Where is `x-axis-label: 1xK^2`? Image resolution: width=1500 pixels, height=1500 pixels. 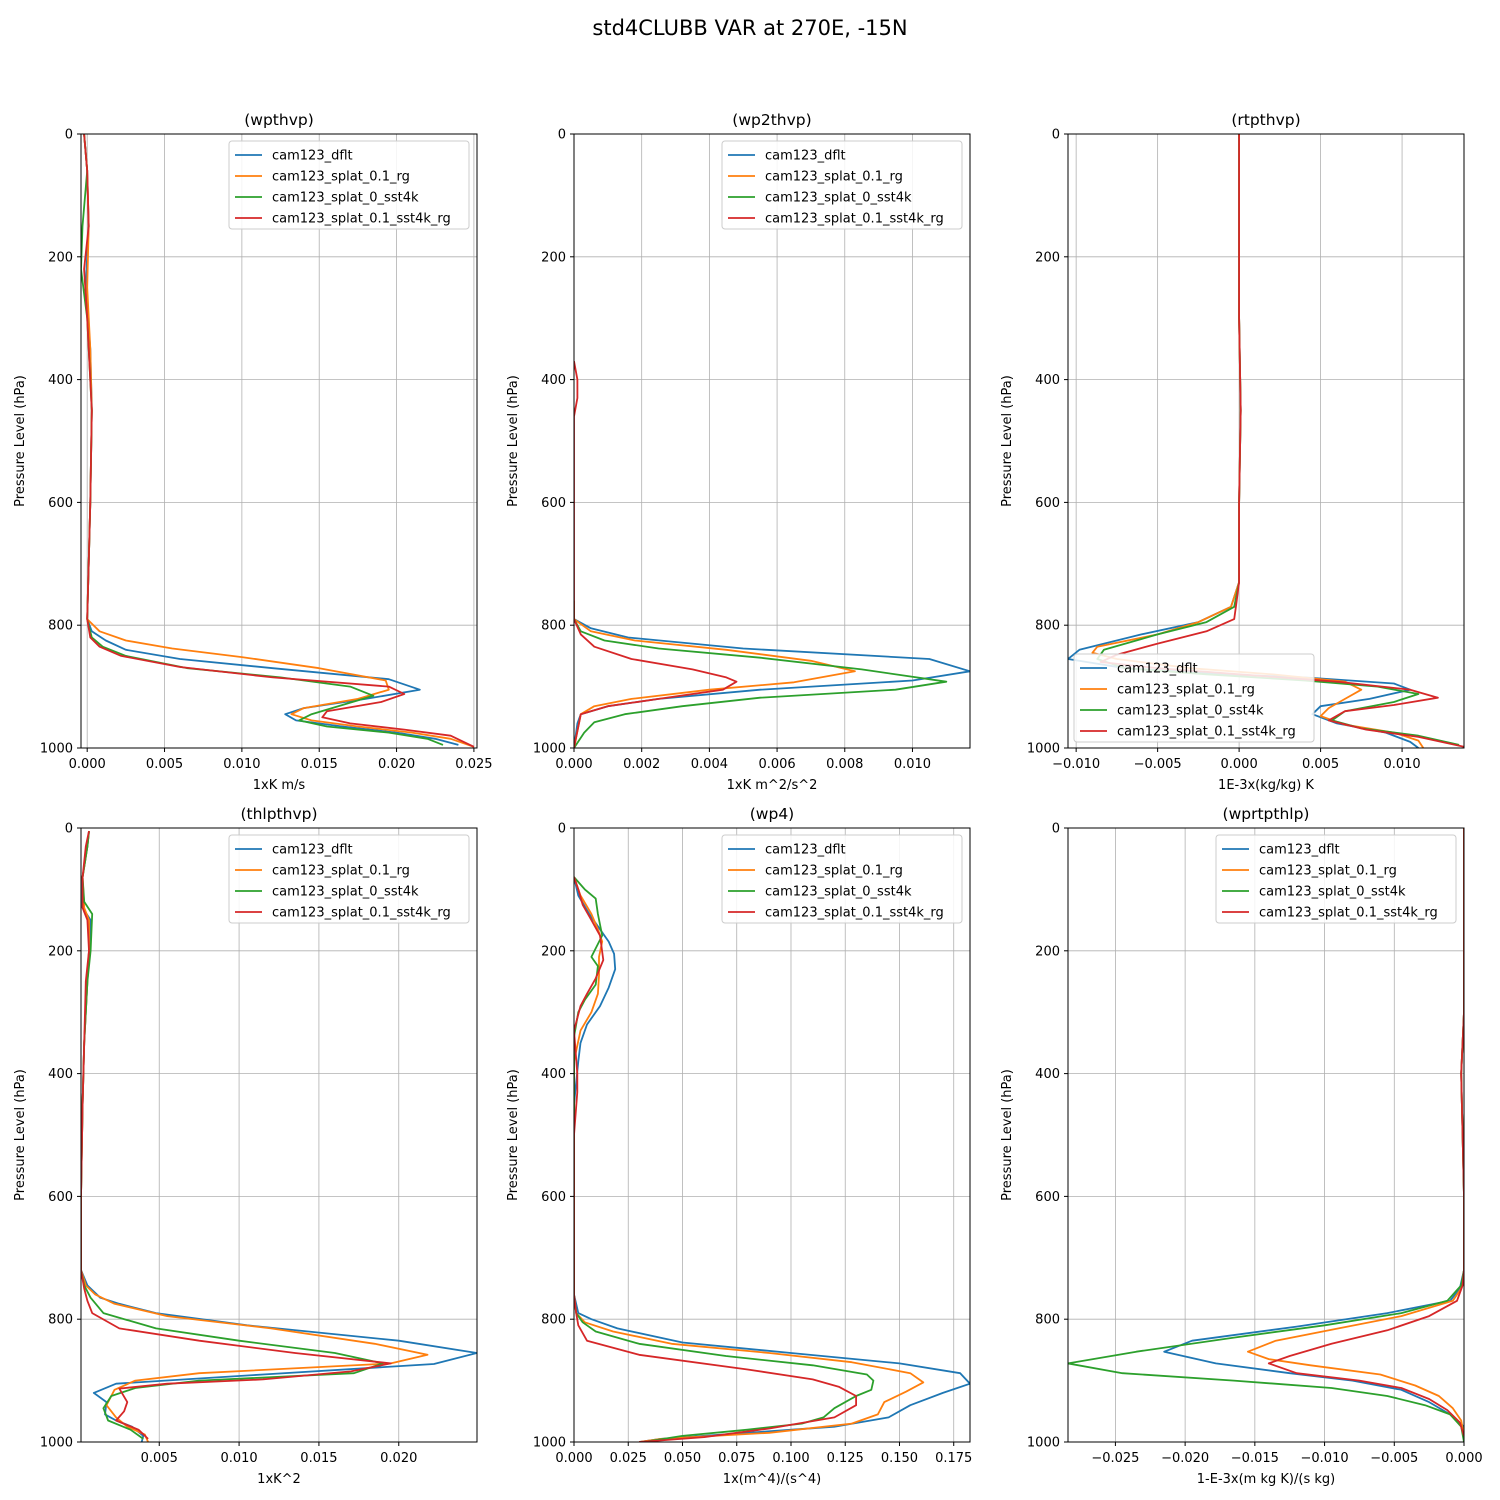
x-axis-label: 1xK^2 is located at coordinates (279, 1479).